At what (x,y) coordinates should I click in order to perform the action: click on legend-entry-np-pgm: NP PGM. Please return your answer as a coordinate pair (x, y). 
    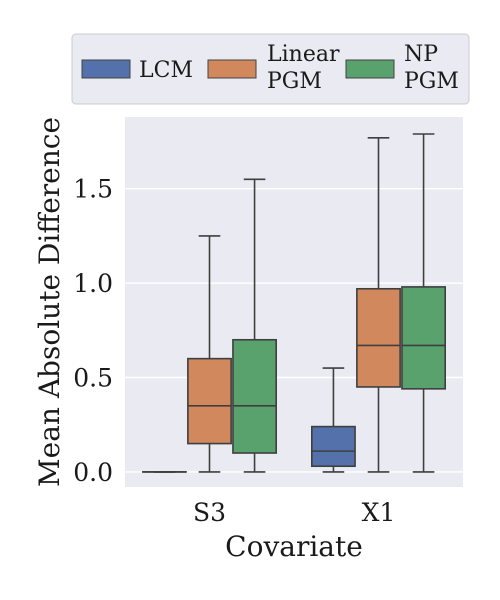
    Looking at the image, I should click on (402, 68).